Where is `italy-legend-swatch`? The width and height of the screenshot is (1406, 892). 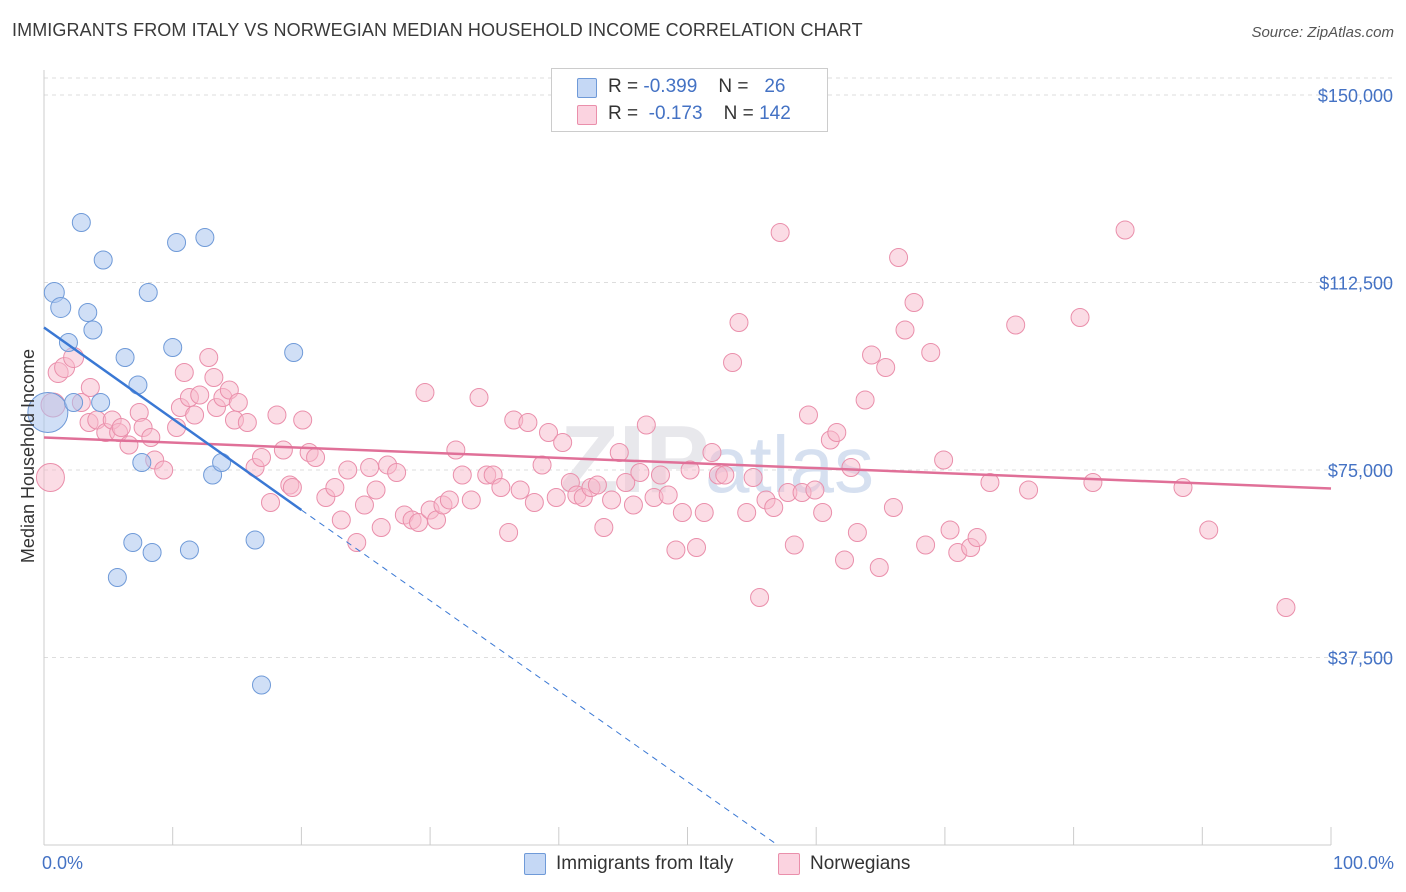
italy-legend-swatch is located at coordinates (535, 864).